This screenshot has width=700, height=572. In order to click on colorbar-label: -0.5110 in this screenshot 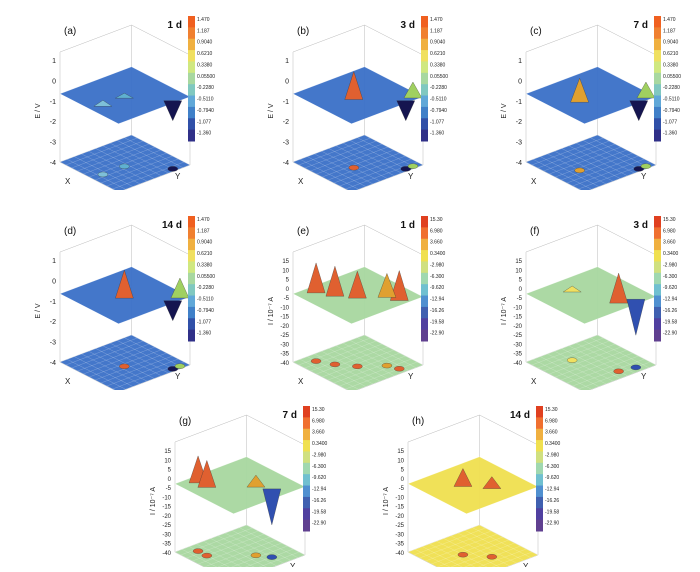, I will do `click(205, 300)`.